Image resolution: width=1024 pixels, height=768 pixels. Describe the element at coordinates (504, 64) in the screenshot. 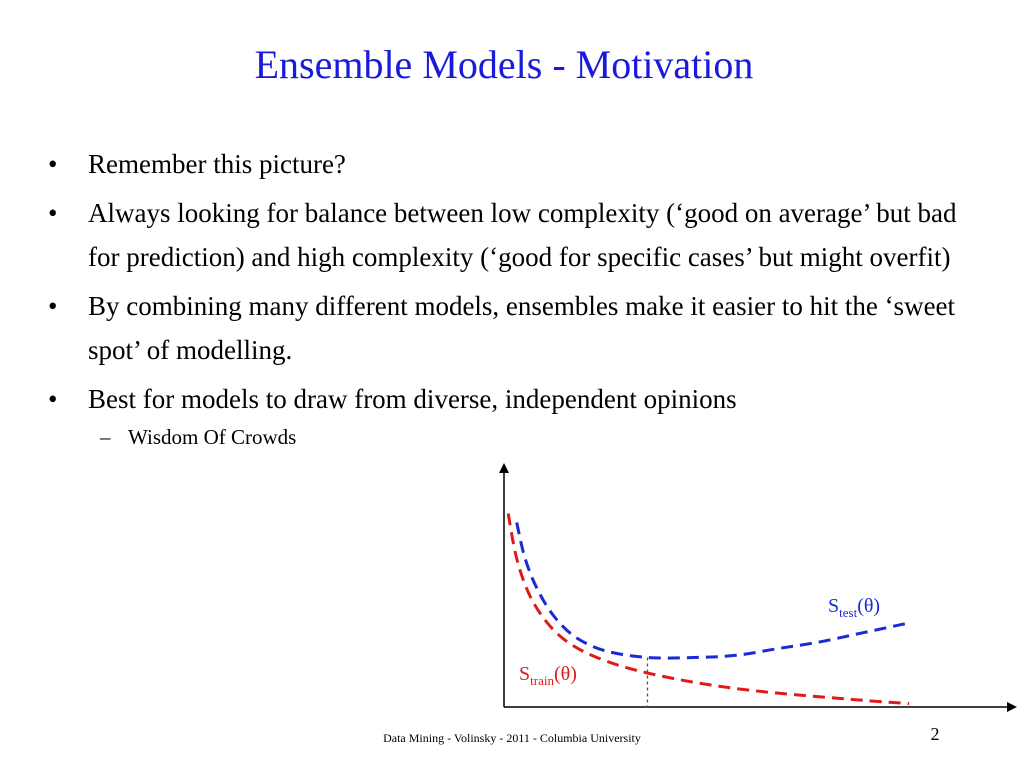

I see `slide-title: Ensemble Models - Motivation` at that location.